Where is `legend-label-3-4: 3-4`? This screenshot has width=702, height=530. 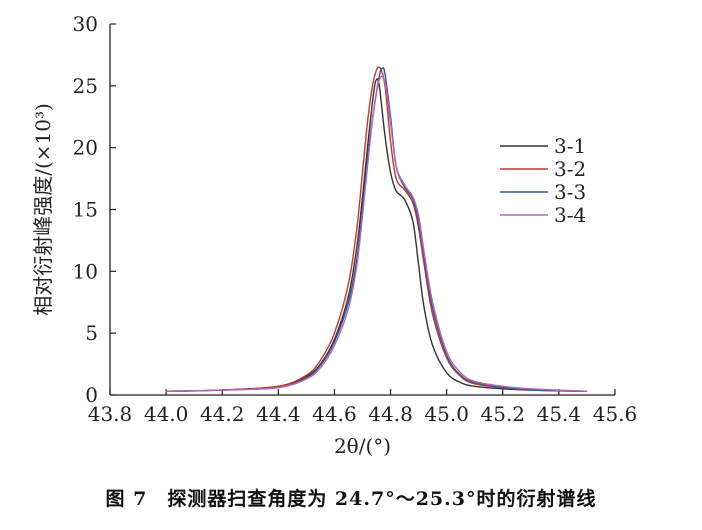 legend-label-3-4: 3-4 is located at coordinates (570, 215).